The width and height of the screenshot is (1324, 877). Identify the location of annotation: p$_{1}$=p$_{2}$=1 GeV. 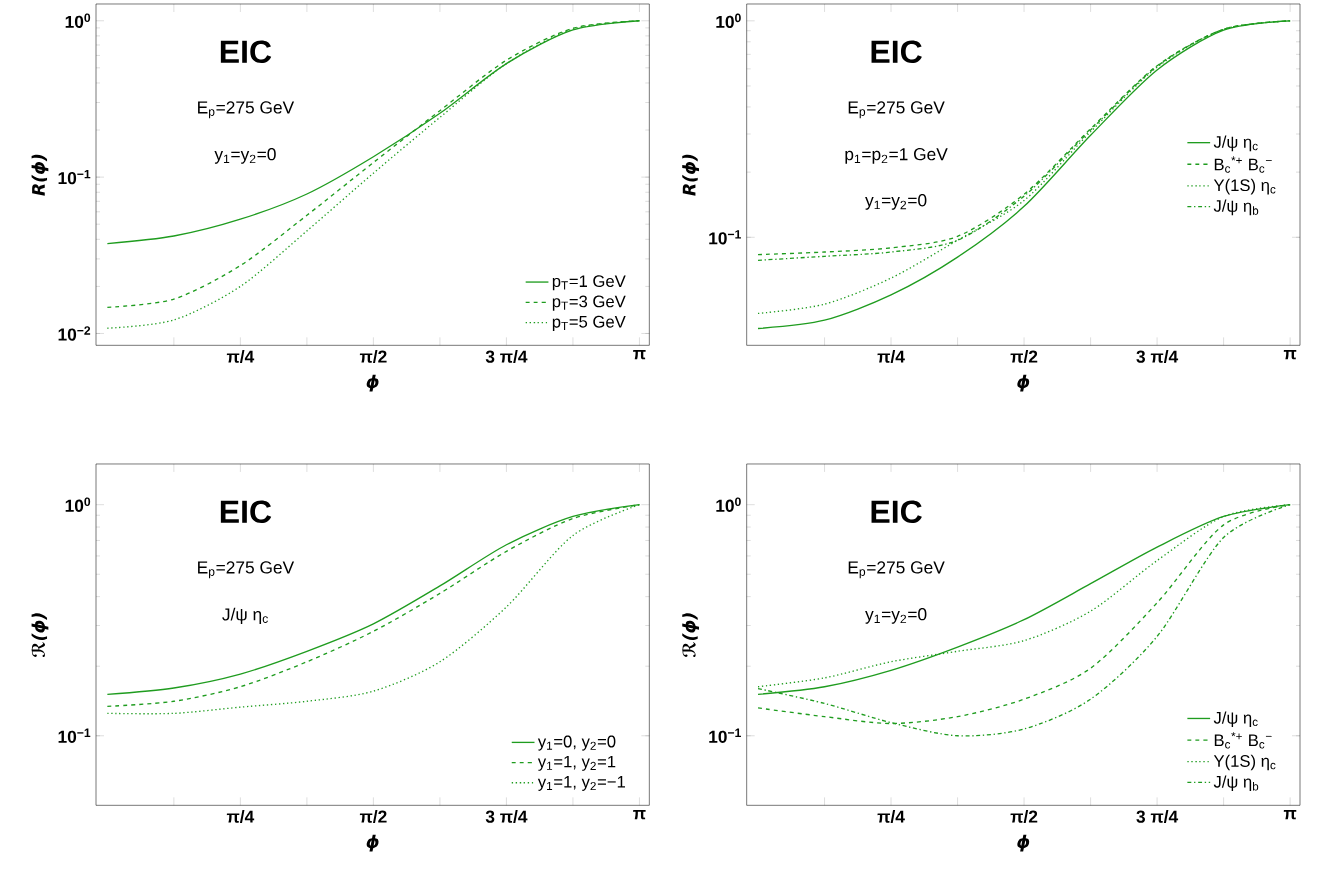
(896, 156).